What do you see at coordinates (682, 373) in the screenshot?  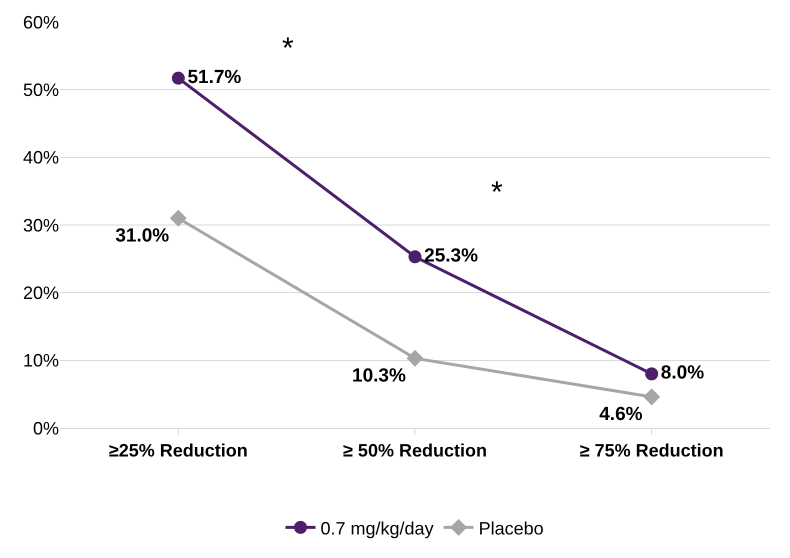 I see `data-label: 8.0%` at bounding box center [682, 373].